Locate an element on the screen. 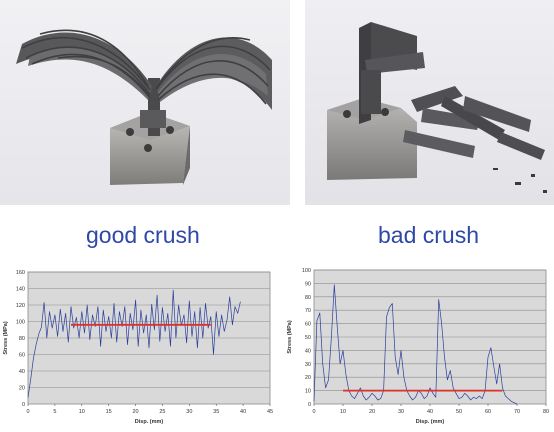 Image resolution: width=554 pixels, height=432 pixels. x-tick-label: 35 is located at coordinates (216, 412).